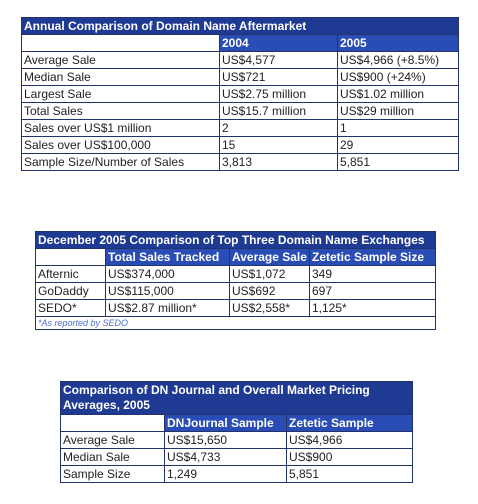  What do you see at coordinates (225, 423) in the screenshot?
I see `header-cell: DNJournal Sample` at bounding box center [225, 423].